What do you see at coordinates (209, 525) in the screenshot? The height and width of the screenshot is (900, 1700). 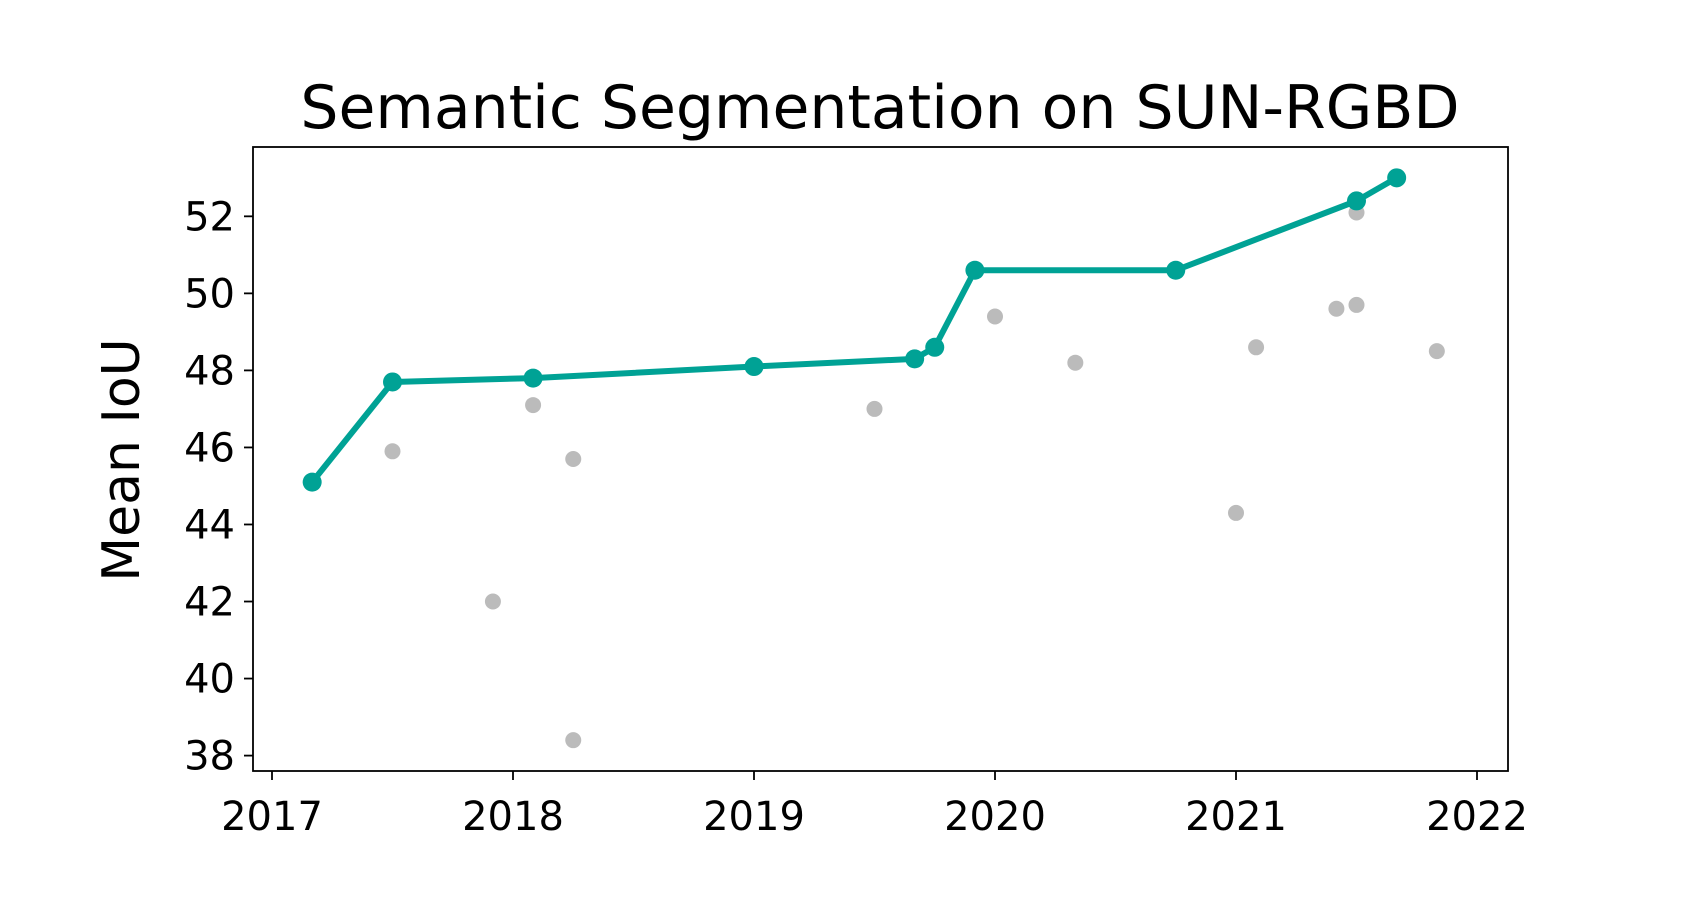 I see `y-tick-label: 44` at bounding box center [209, 525].